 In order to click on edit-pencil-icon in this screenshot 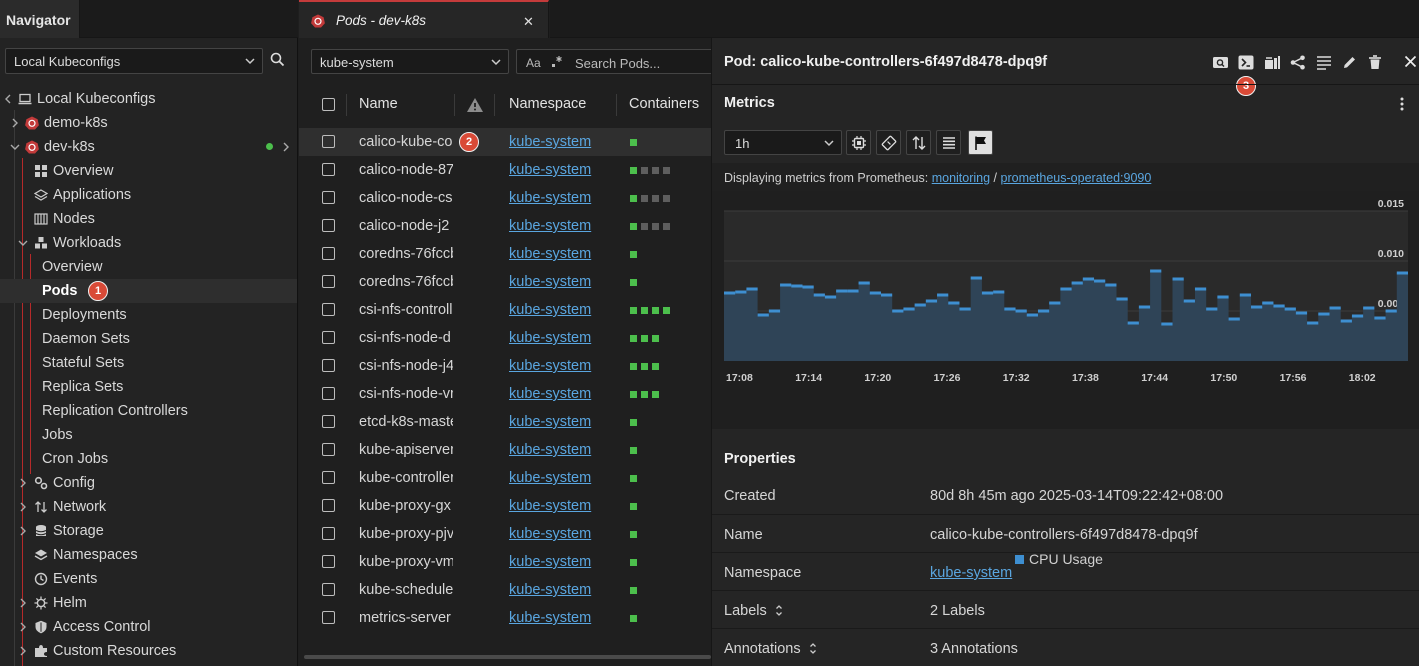, I will do `click(1349, 62)`.